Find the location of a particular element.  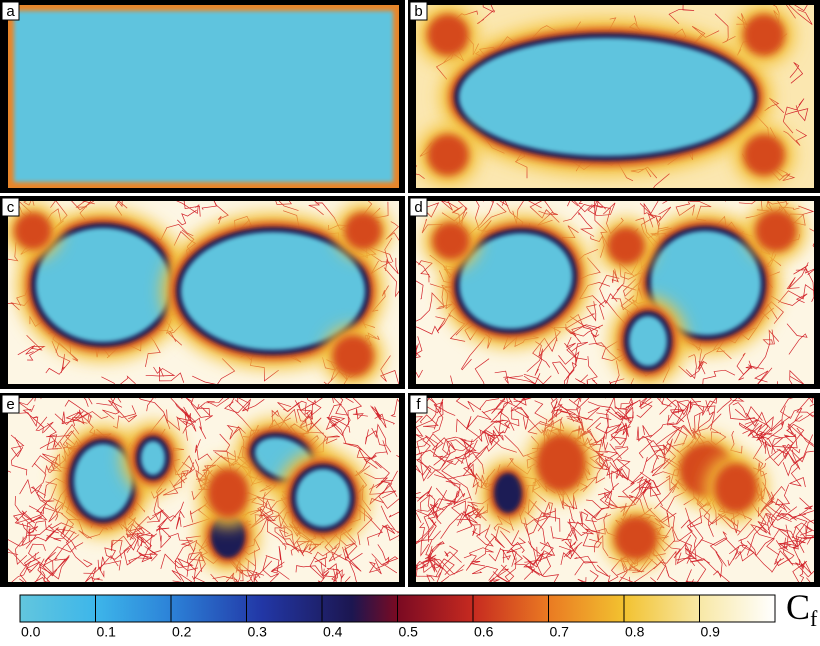

panel-image is located at coordinates (203, 96).